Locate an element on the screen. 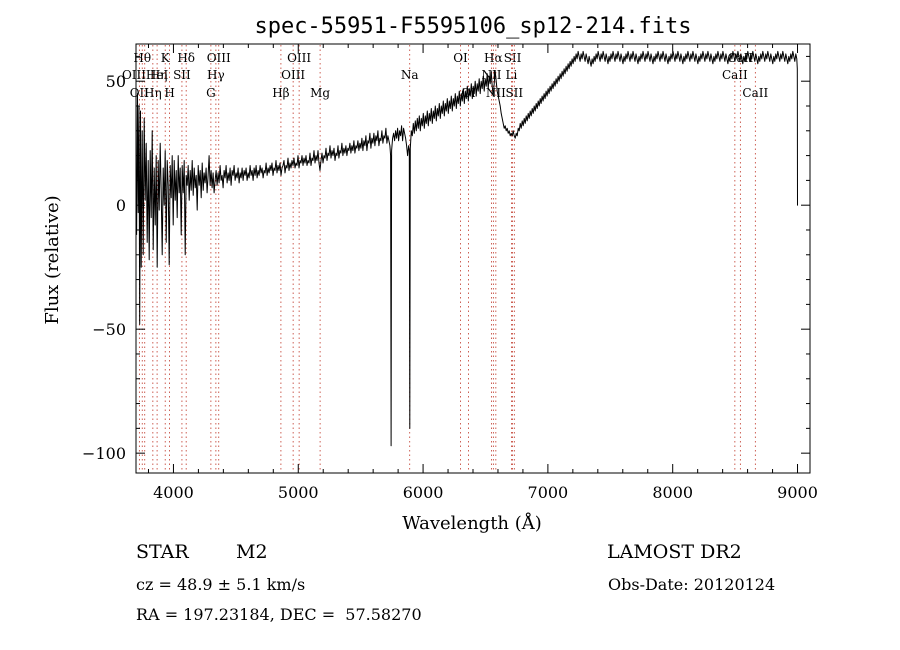 Image resolution: width=900 pixels, height=650 pixels. line-label-8: Hδ is located at coordinates (186, 58).